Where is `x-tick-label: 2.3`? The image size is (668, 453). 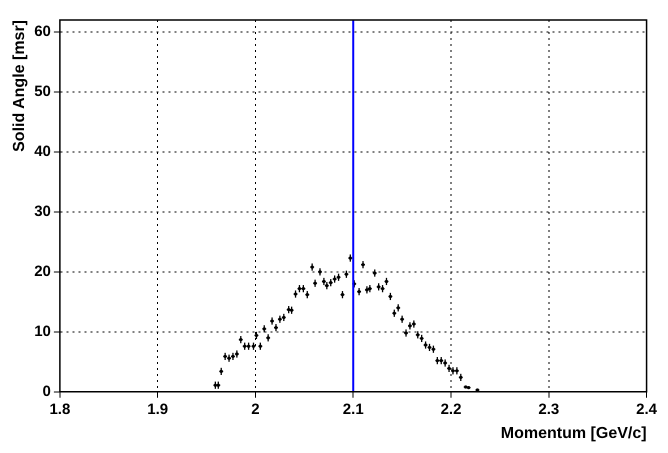 x-tick-label: 2.3 is located at coordinates (549, 409).